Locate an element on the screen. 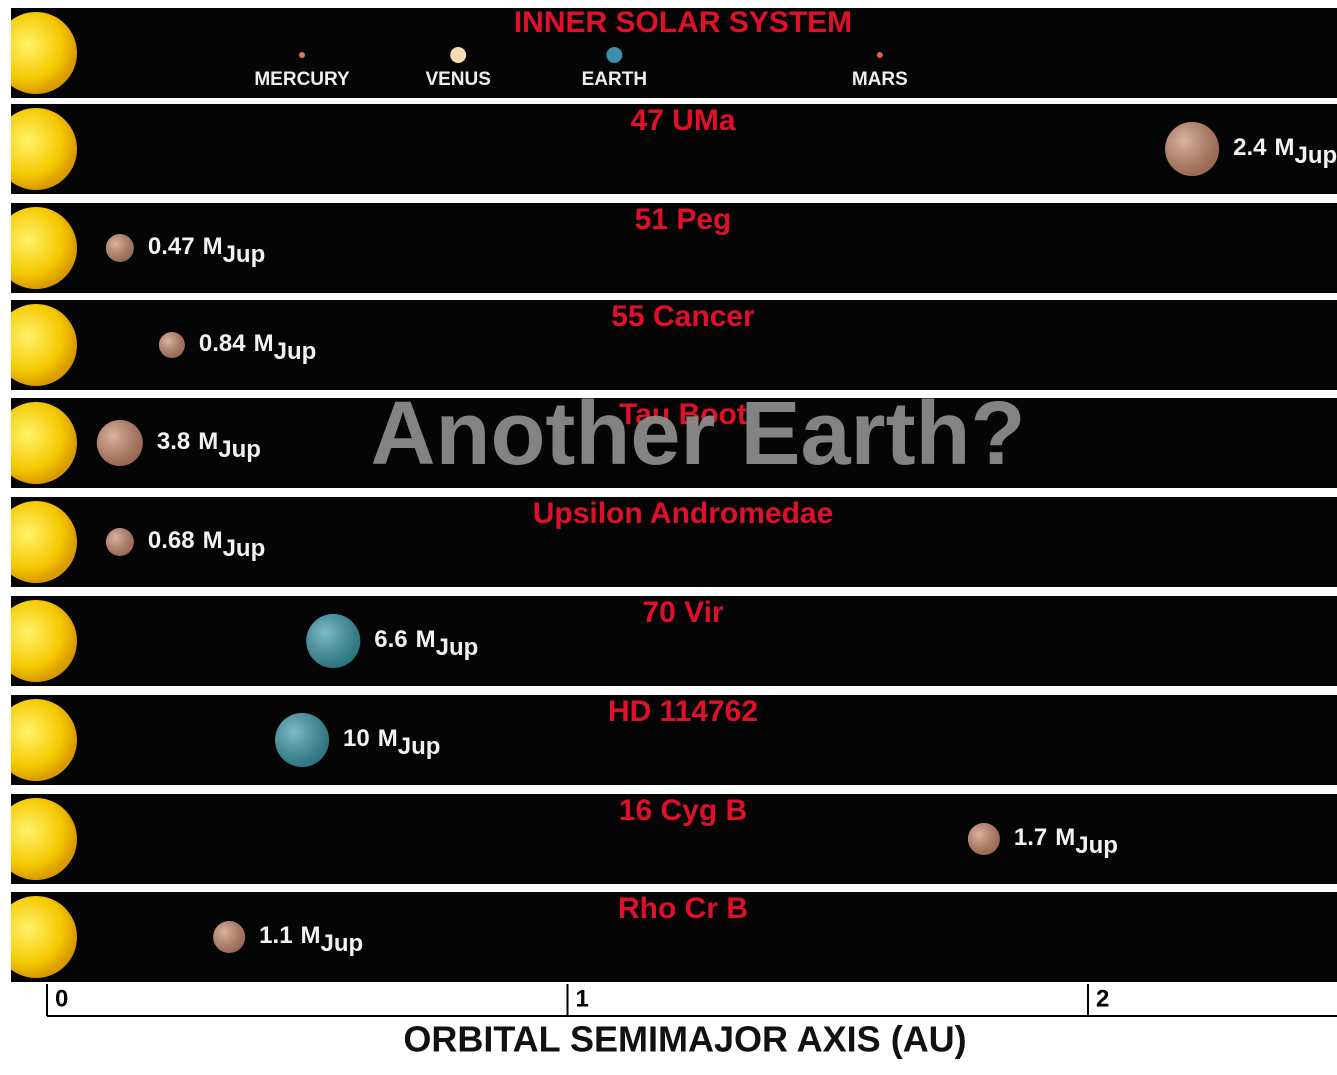 This screenshot has width=1337, height=1075. axis-tick-label: 0 is located at coordinates (61, 998).